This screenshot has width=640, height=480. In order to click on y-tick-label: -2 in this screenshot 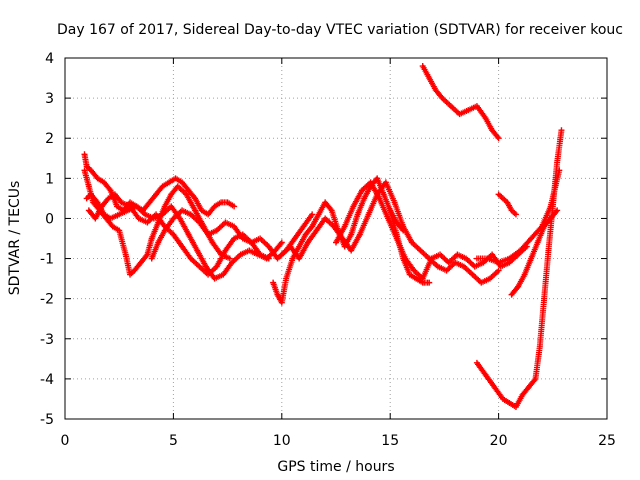, I will do `click(47, 300)`.